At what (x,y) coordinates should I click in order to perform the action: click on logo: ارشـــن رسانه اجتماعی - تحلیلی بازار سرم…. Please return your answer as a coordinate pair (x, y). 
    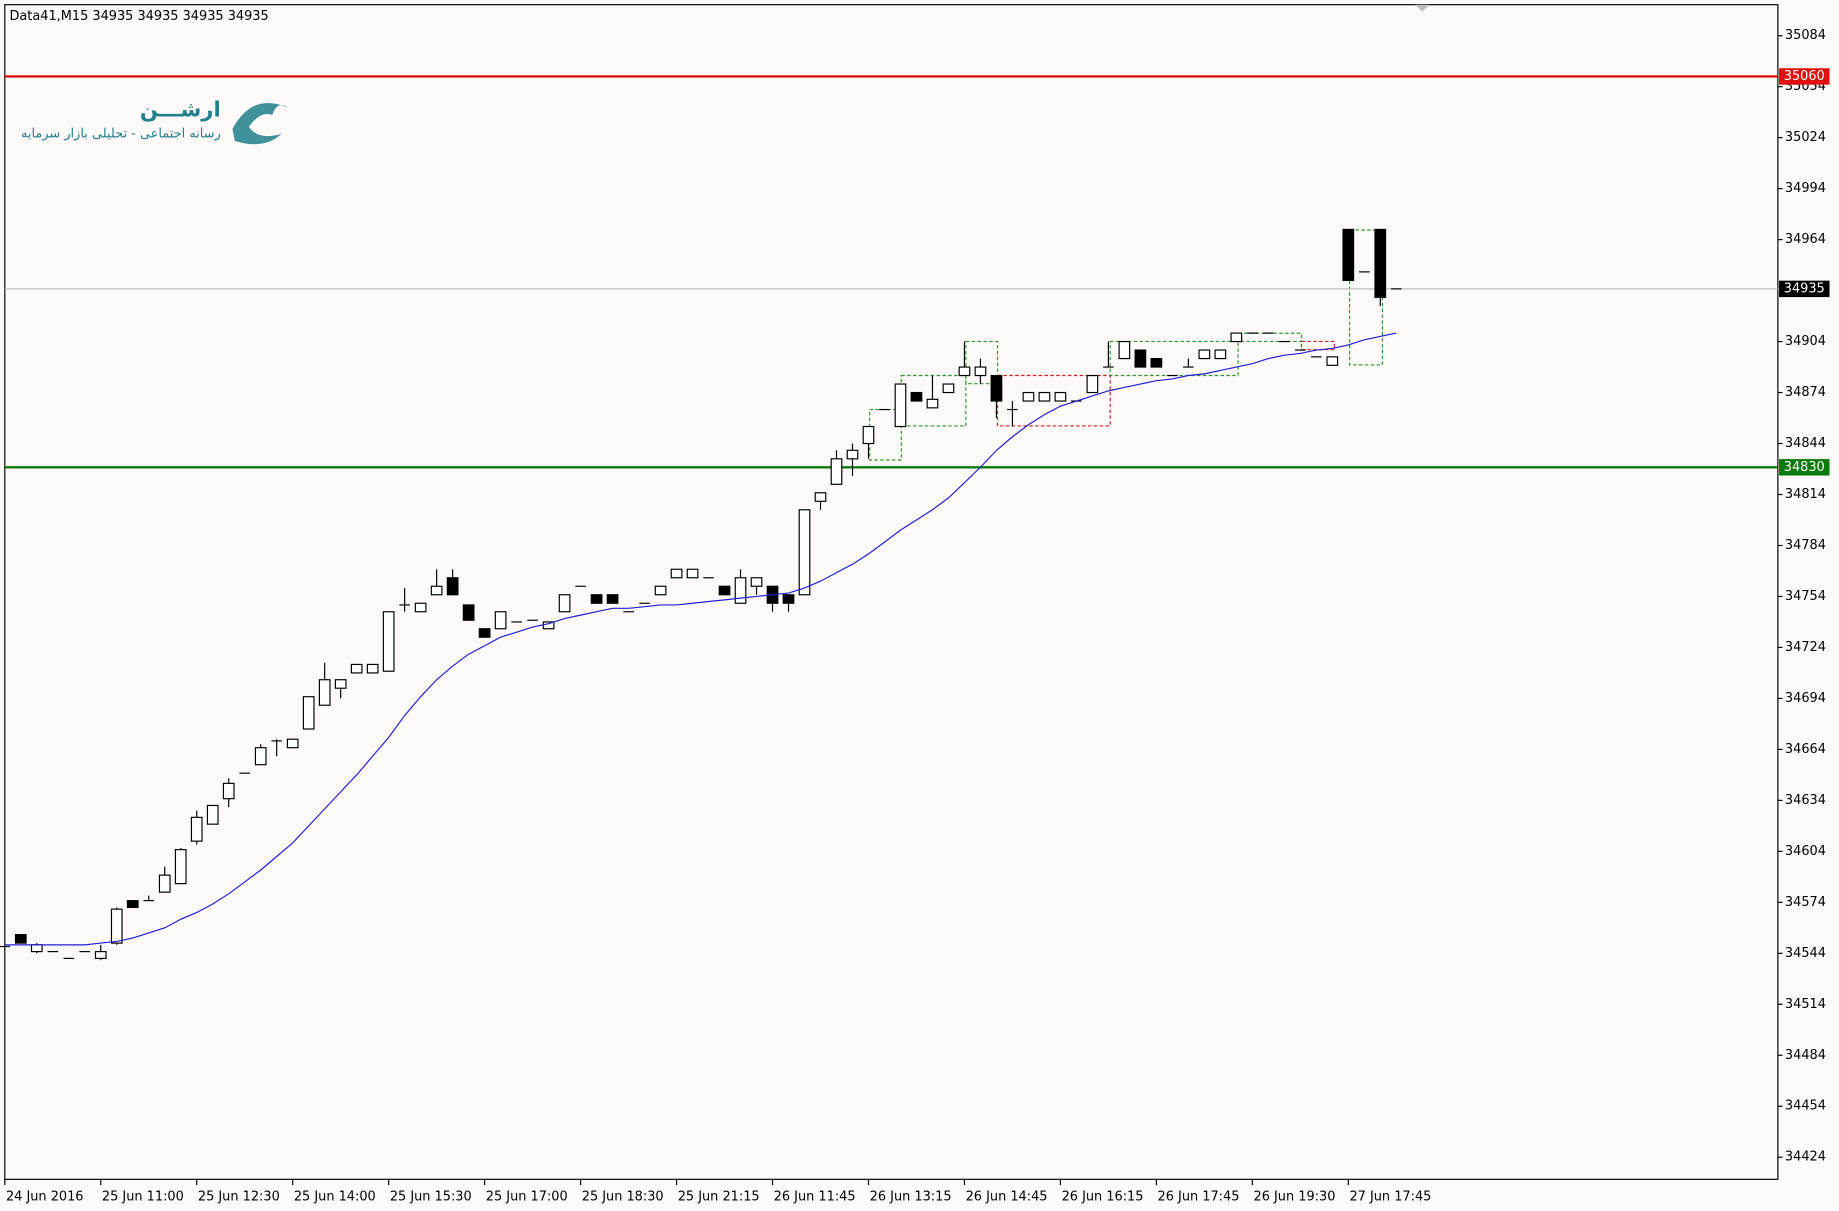
    Looking at the image, I should click on (155, 120).